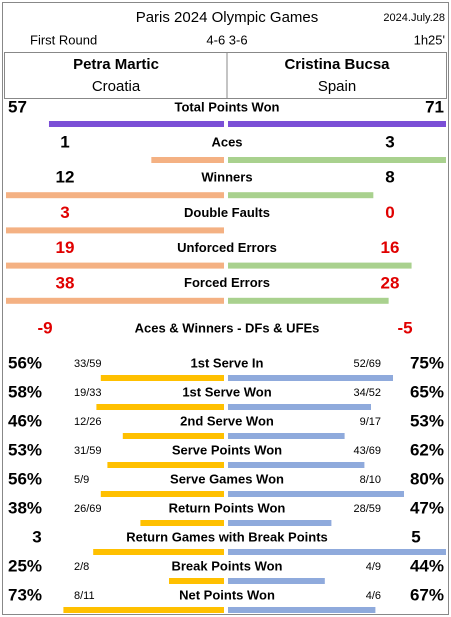  What do you see at coordinates (373, 567) in the screenshot?
I see `right-detail: 4/9` at bounding box center [373, 567].